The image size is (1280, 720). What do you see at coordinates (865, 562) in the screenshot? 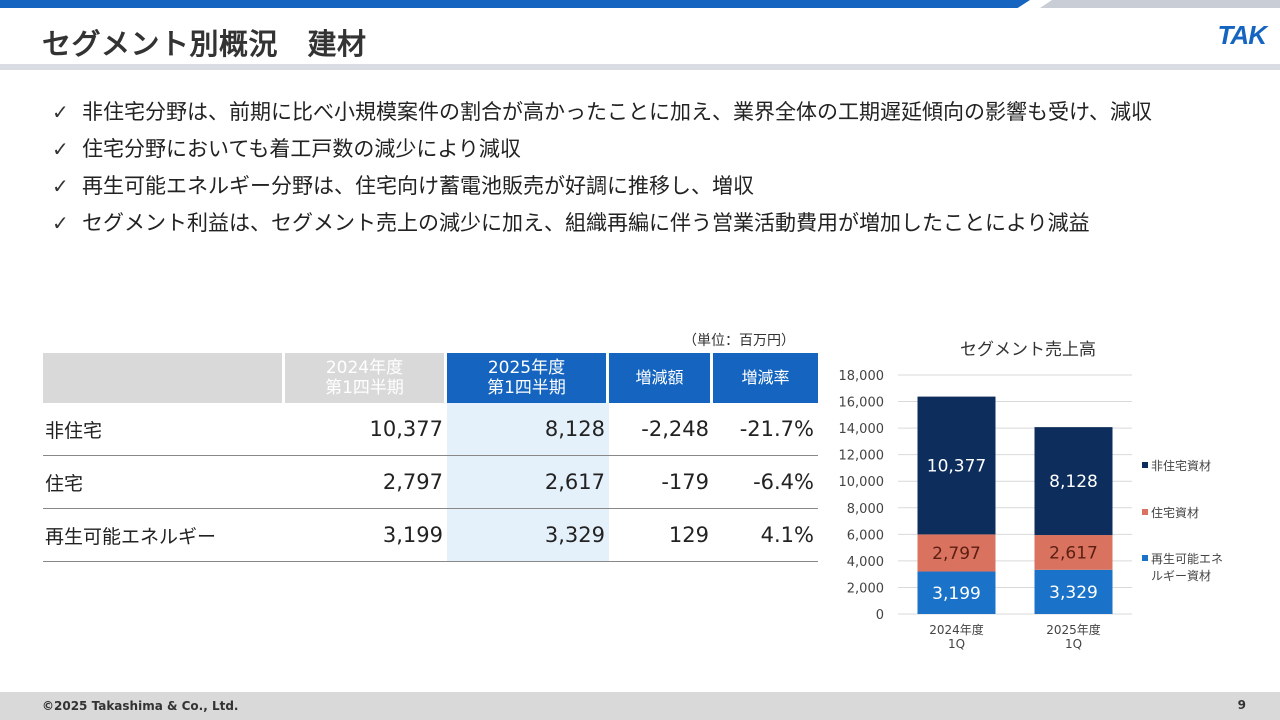
I see `y-tick-label: 4,000` at bounding box center [865, 562].